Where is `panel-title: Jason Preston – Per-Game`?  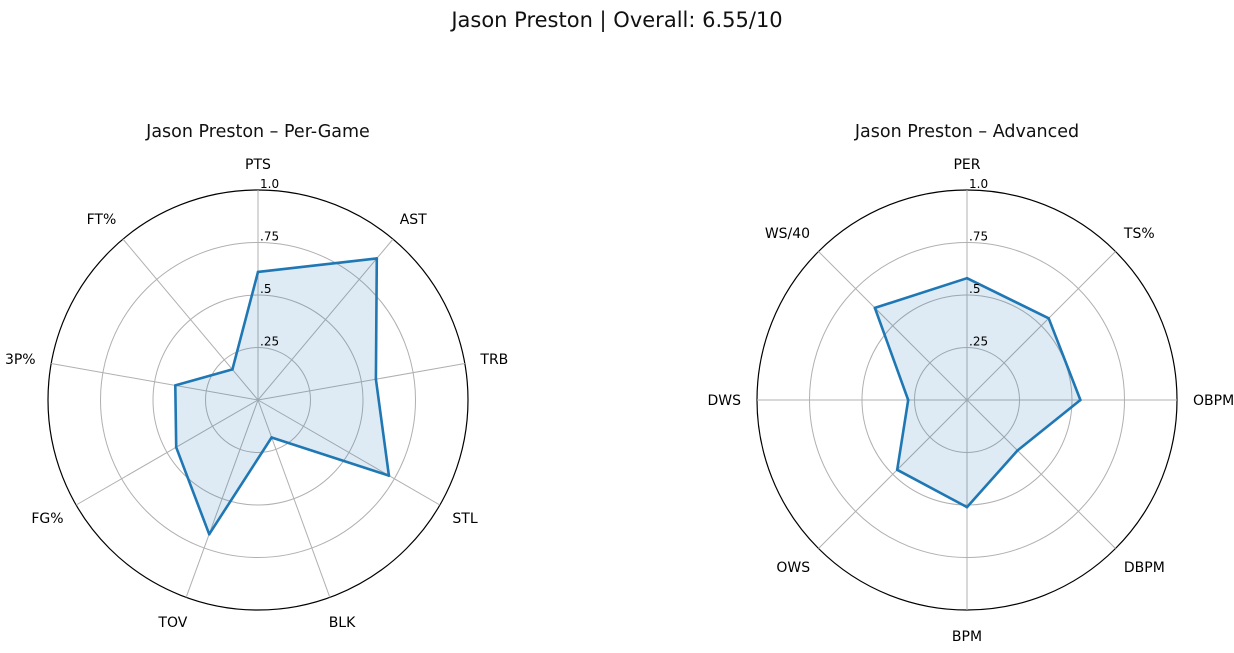
panel-title: Jason Preston – Per-Game is located at coordinates (257, 132).